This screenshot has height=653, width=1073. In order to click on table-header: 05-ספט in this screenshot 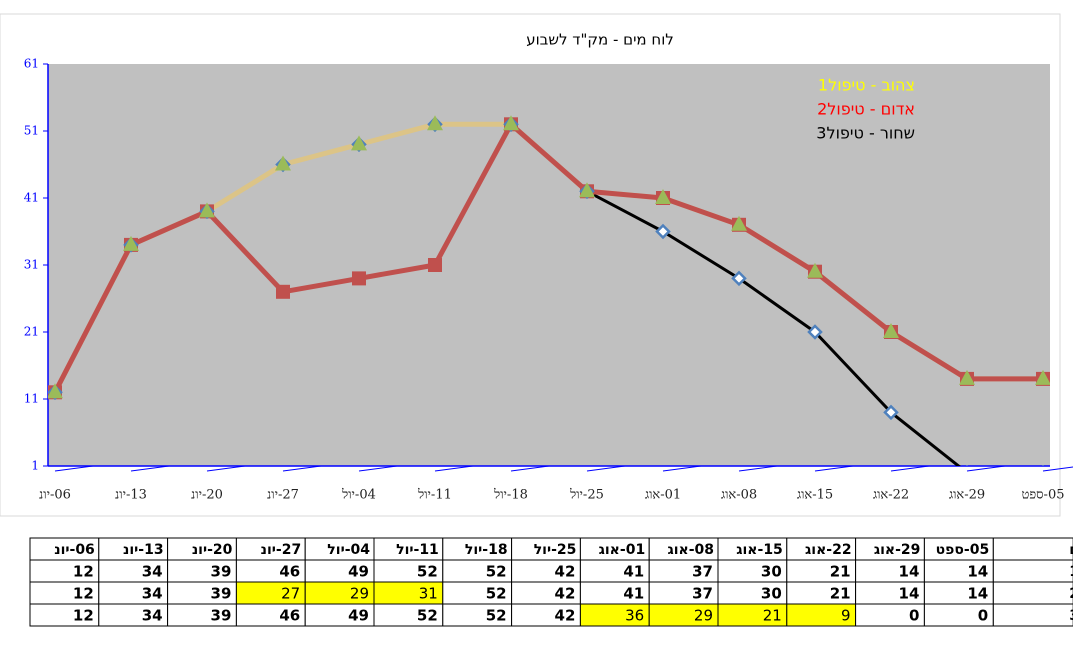, I will do `click(963, 550)`.